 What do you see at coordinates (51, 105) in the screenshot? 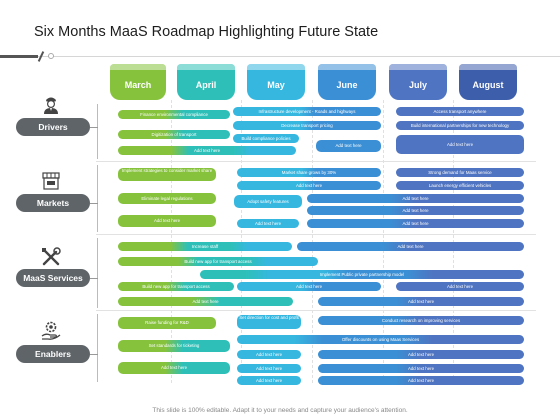
I see `driver-icon` at bounding box center [51, 105].